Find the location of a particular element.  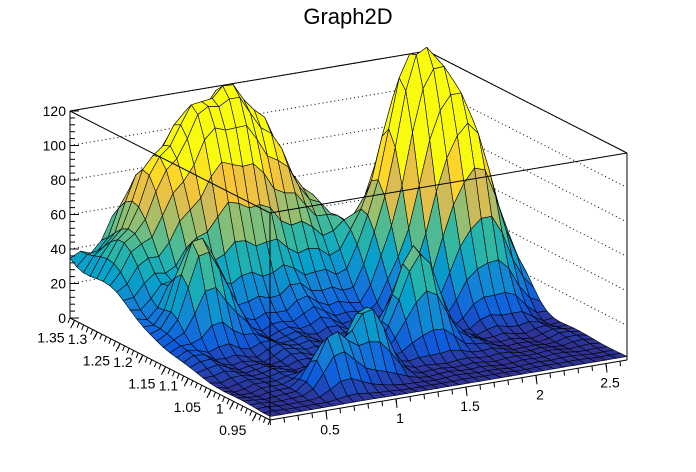

x-tick-label: 1.5 is located at coordinates (470, 406).